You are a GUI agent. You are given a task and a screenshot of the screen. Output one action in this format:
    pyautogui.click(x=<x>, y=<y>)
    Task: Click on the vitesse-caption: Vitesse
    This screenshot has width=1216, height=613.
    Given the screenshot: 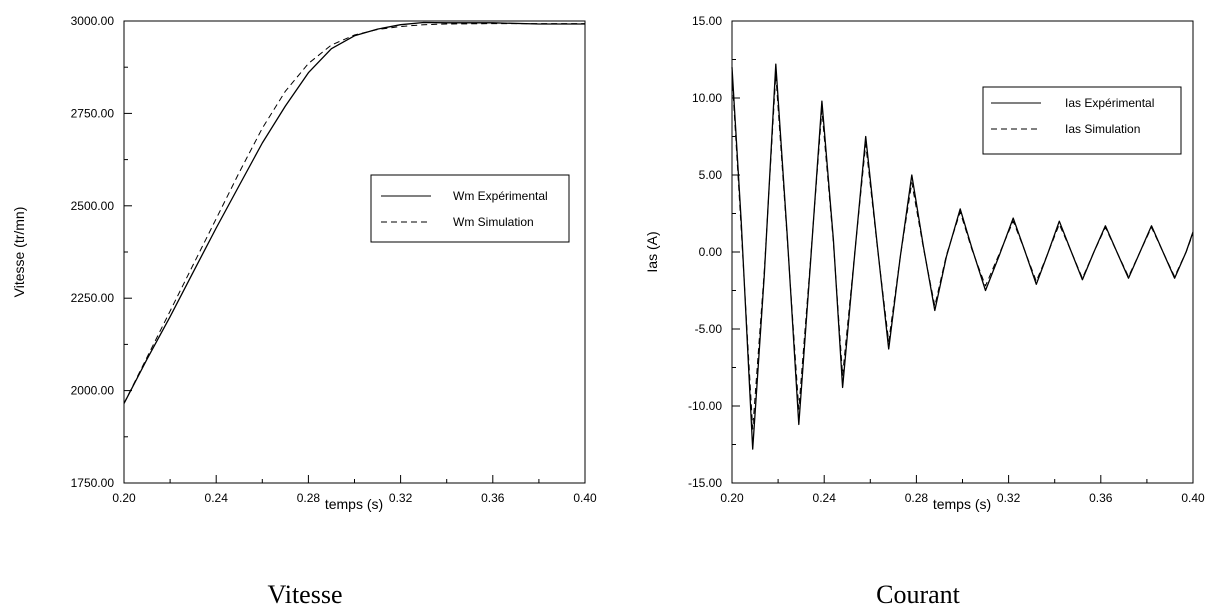 What is the action you would take?
    pyautogui.click(x=305, y=594)
    